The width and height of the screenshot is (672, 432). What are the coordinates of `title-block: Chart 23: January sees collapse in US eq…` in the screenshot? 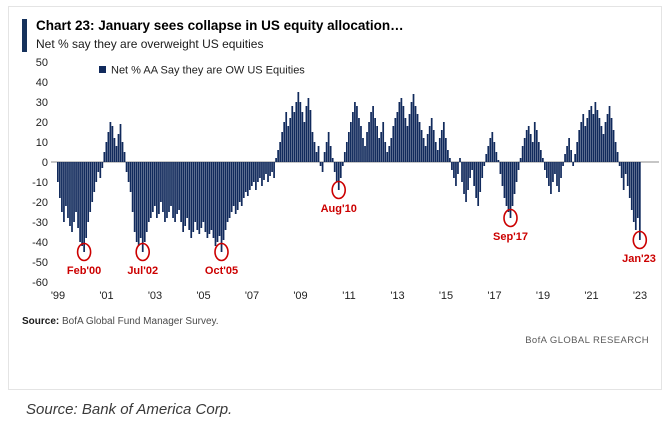 It's located at (220, 34).